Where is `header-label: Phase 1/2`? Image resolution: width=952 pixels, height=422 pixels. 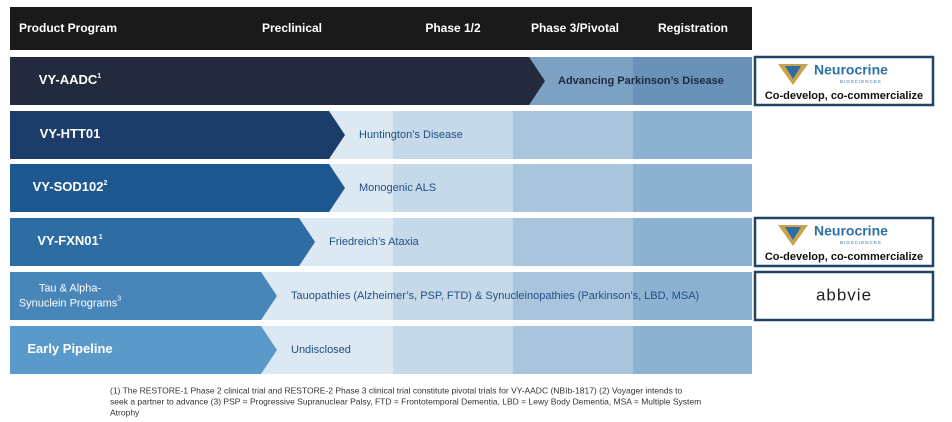 header-label: Phase 1/2 is located at coordinates (453, 28).